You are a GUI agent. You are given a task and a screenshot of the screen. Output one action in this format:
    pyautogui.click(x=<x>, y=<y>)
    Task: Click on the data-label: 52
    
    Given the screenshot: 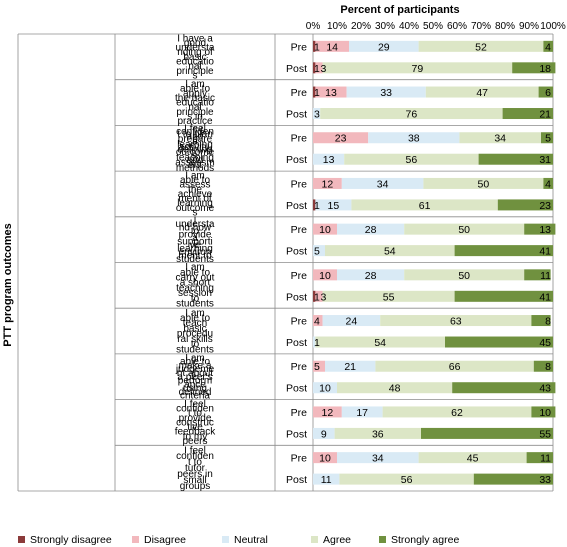 What is the action you would take?
    pyautogui.click(x=481, y=47)
    